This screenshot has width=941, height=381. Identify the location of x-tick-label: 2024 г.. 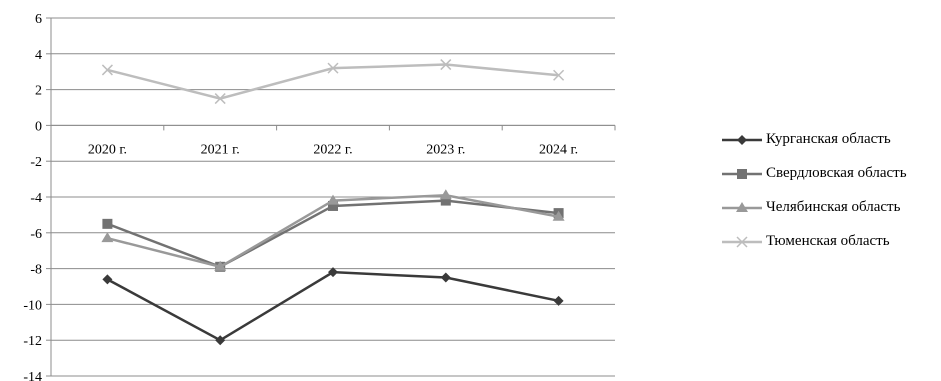
(558, 149).